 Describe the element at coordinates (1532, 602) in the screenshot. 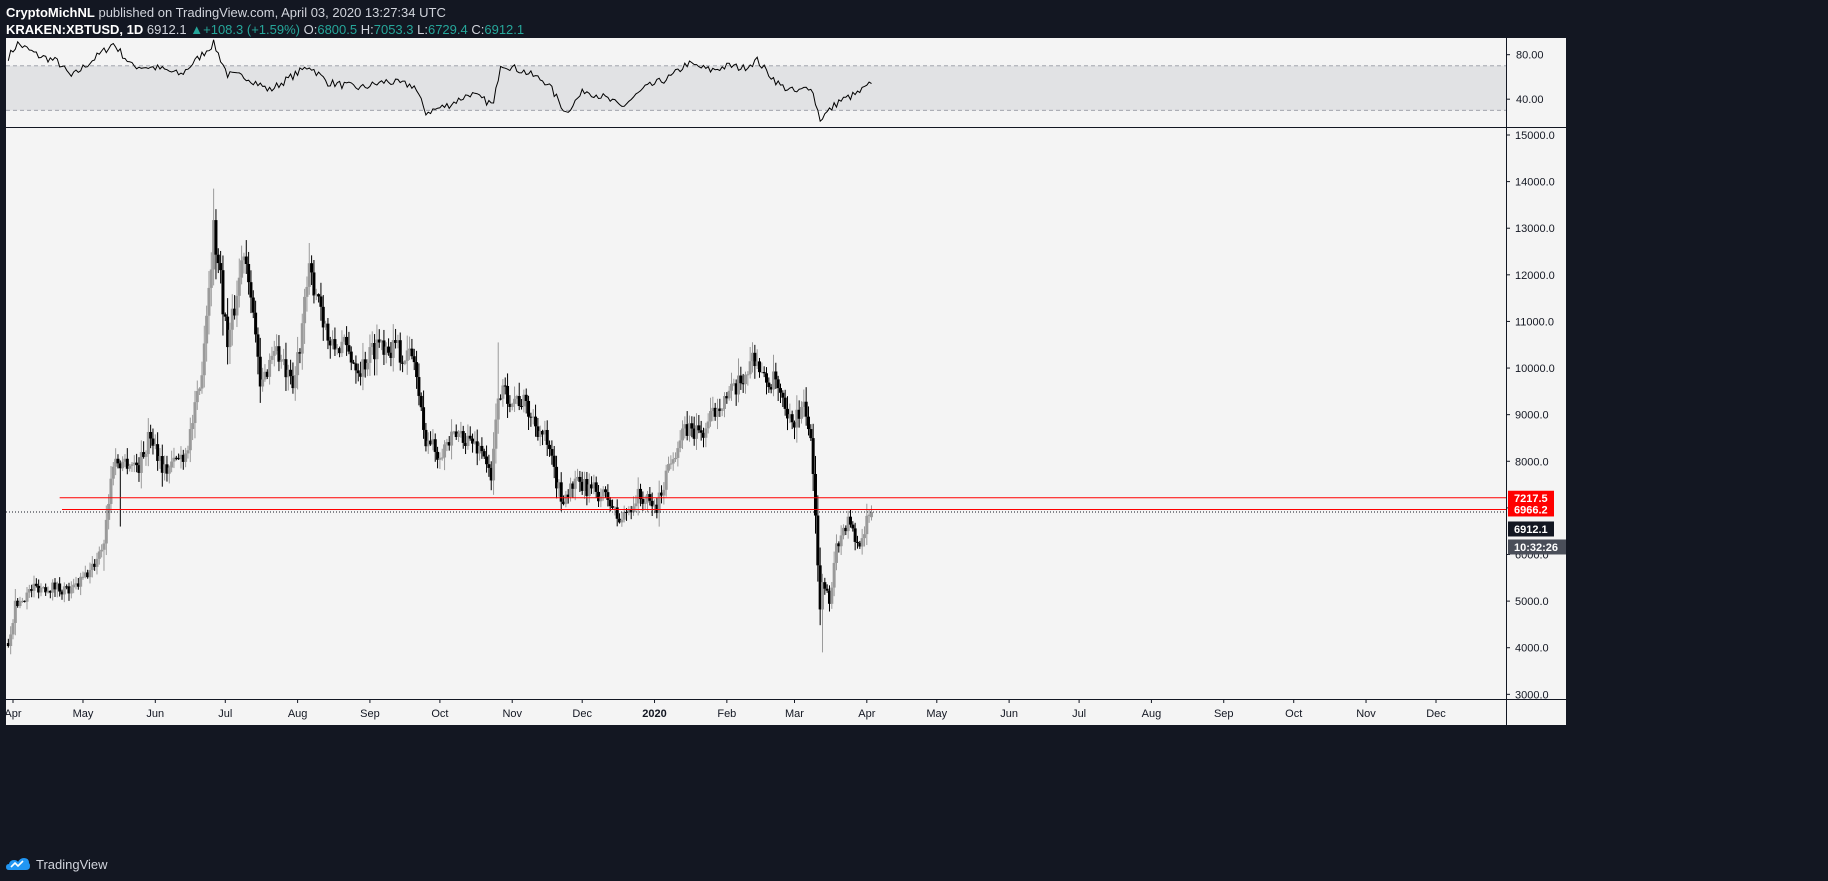

I see `price-tick-label: 5000.0` at that location.